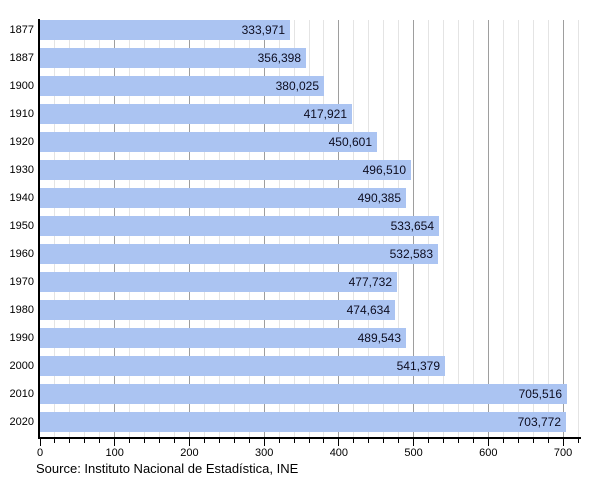 The height and width of the screenshot is (480, 600). What do you see at coordinates (223, 338) in the screenshot?
I see `bar: 489,543` at bounding box center [223, 338].